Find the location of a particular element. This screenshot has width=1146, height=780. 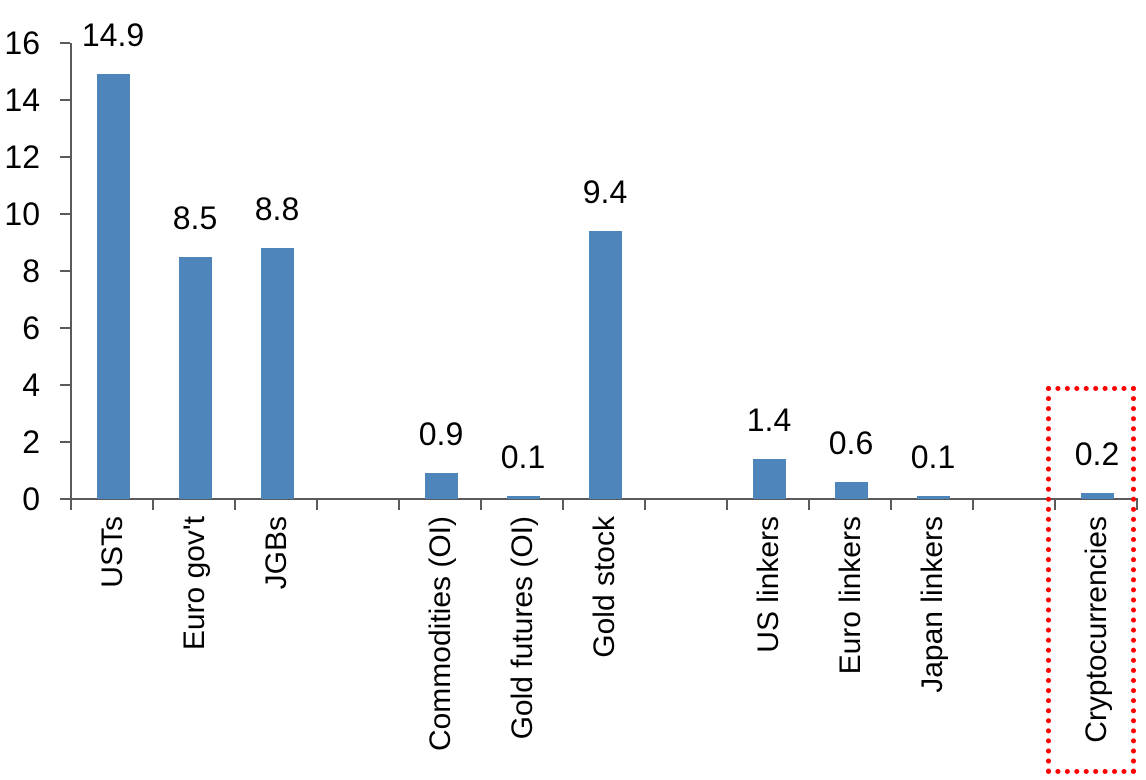

x-label-wrap-gold-futures-oi: Gold futures (OI) is located at coordinates (523, 627).